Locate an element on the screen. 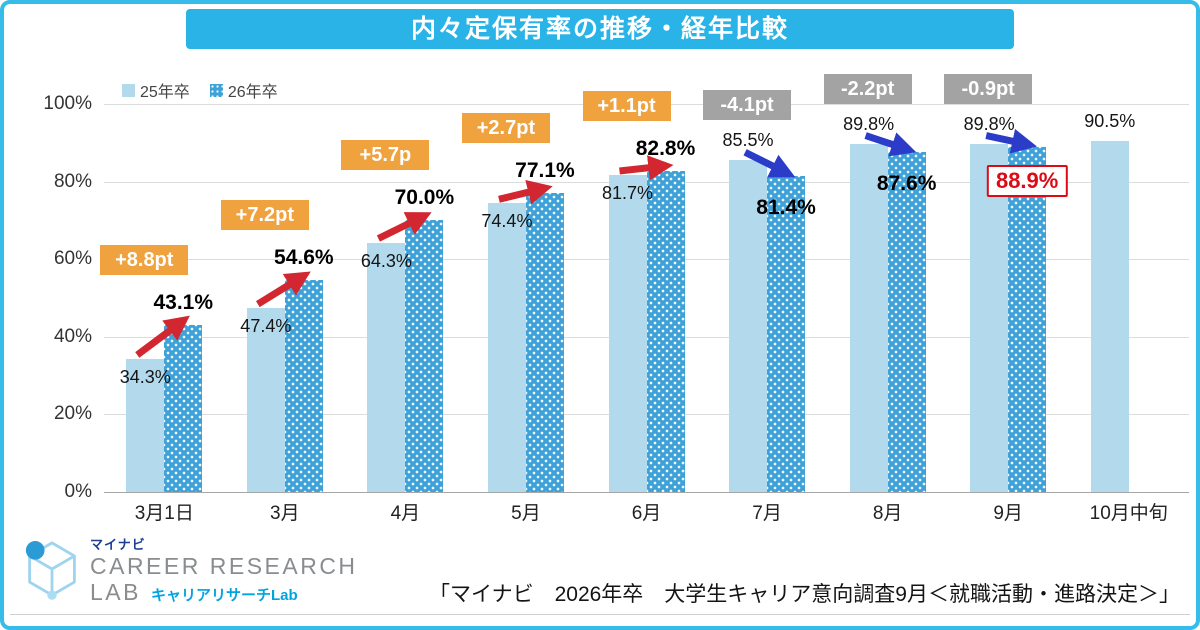  diff-badge: +2.7pt is located at coordinates (505, 127).